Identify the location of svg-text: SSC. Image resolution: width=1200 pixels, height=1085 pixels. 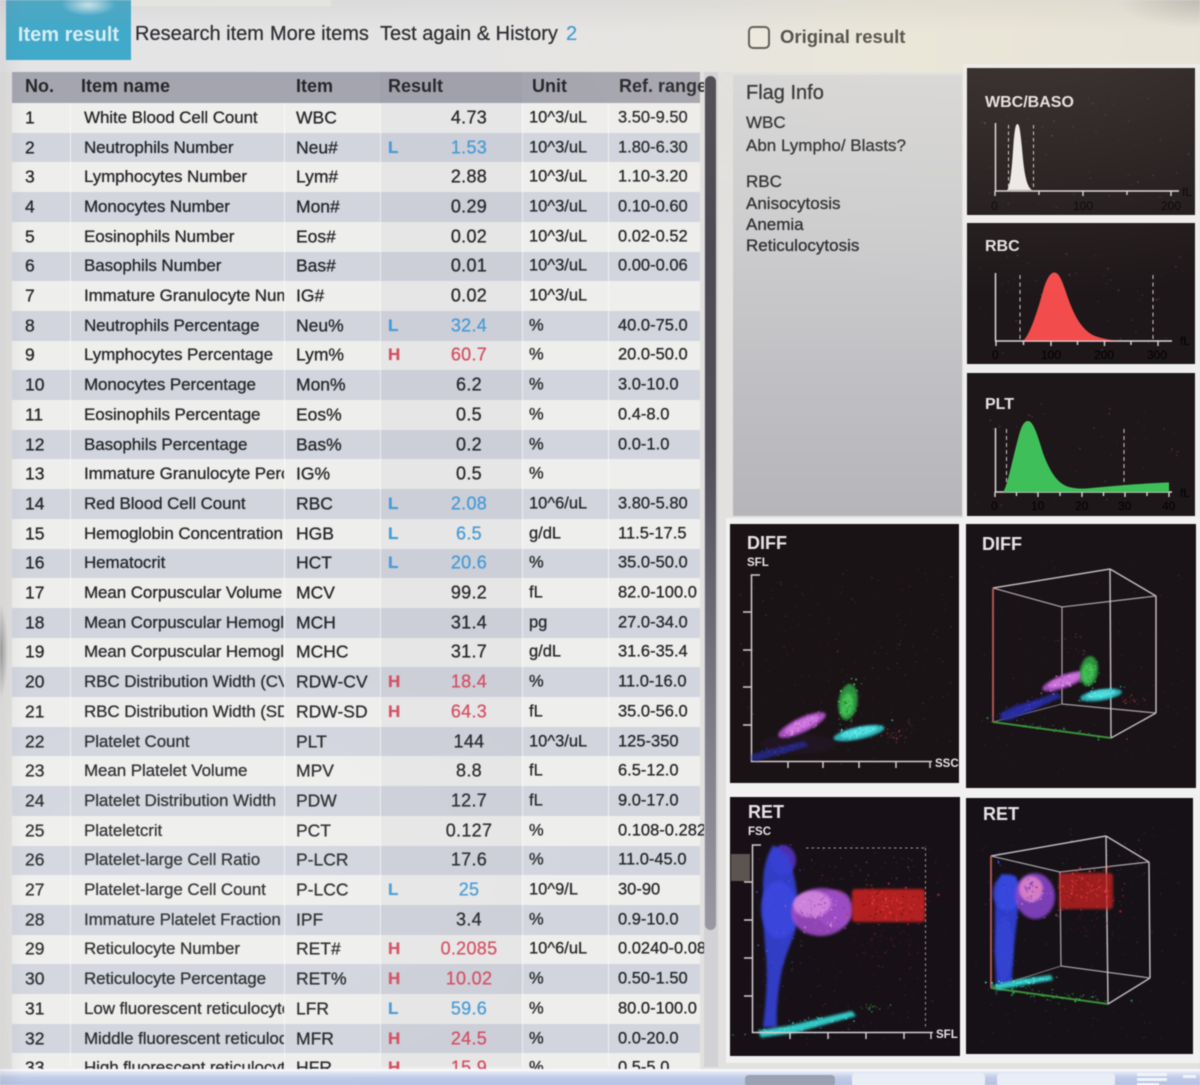
(947, 764).